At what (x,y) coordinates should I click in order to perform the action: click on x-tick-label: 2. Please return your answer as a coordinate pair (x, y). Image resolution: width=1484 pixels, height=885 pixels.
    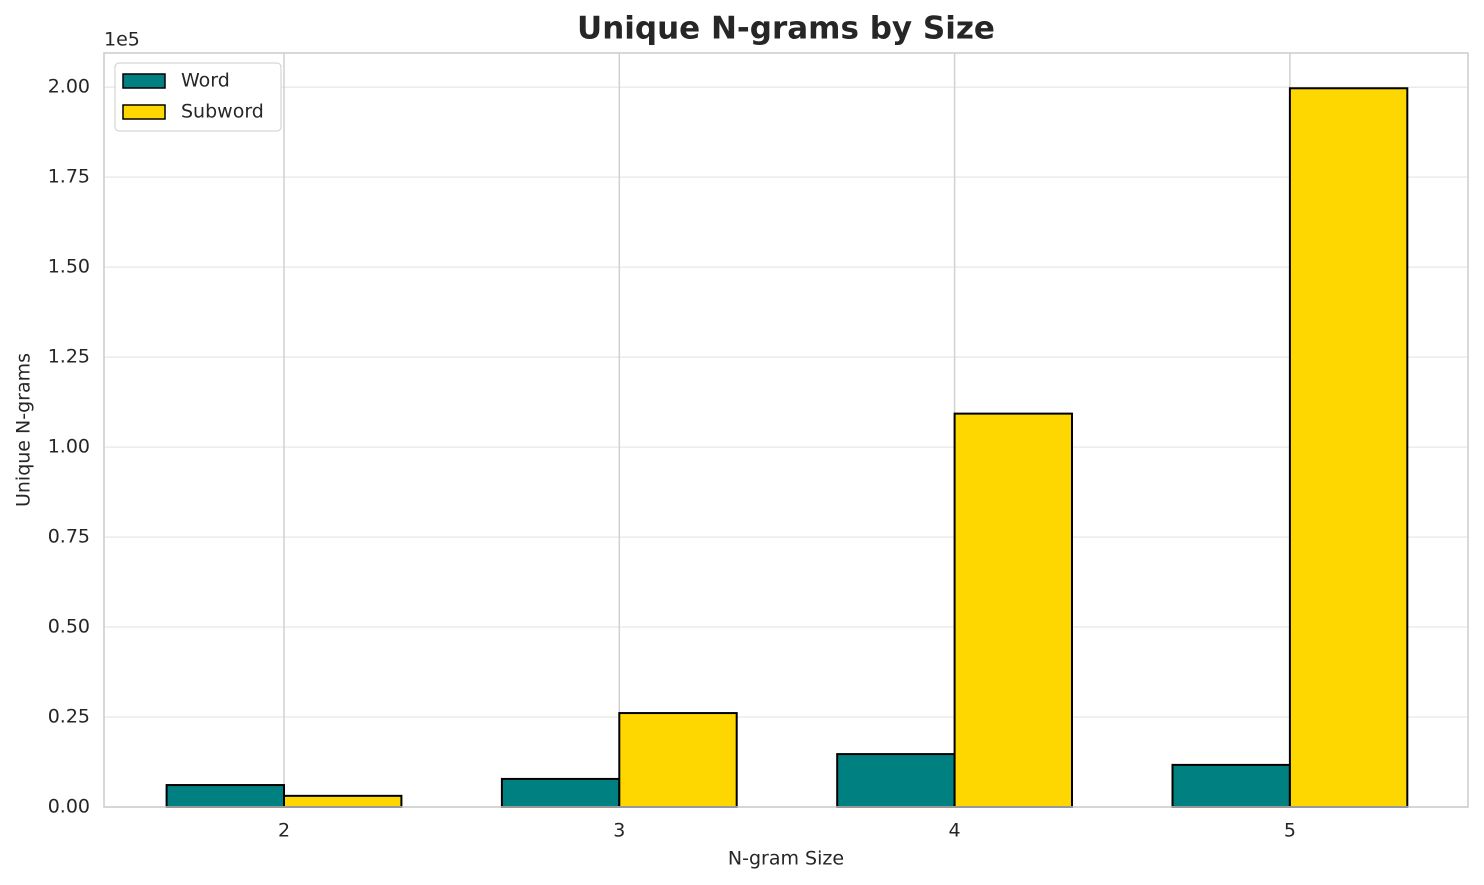
    Looking at the image, I should click on (284, 831).